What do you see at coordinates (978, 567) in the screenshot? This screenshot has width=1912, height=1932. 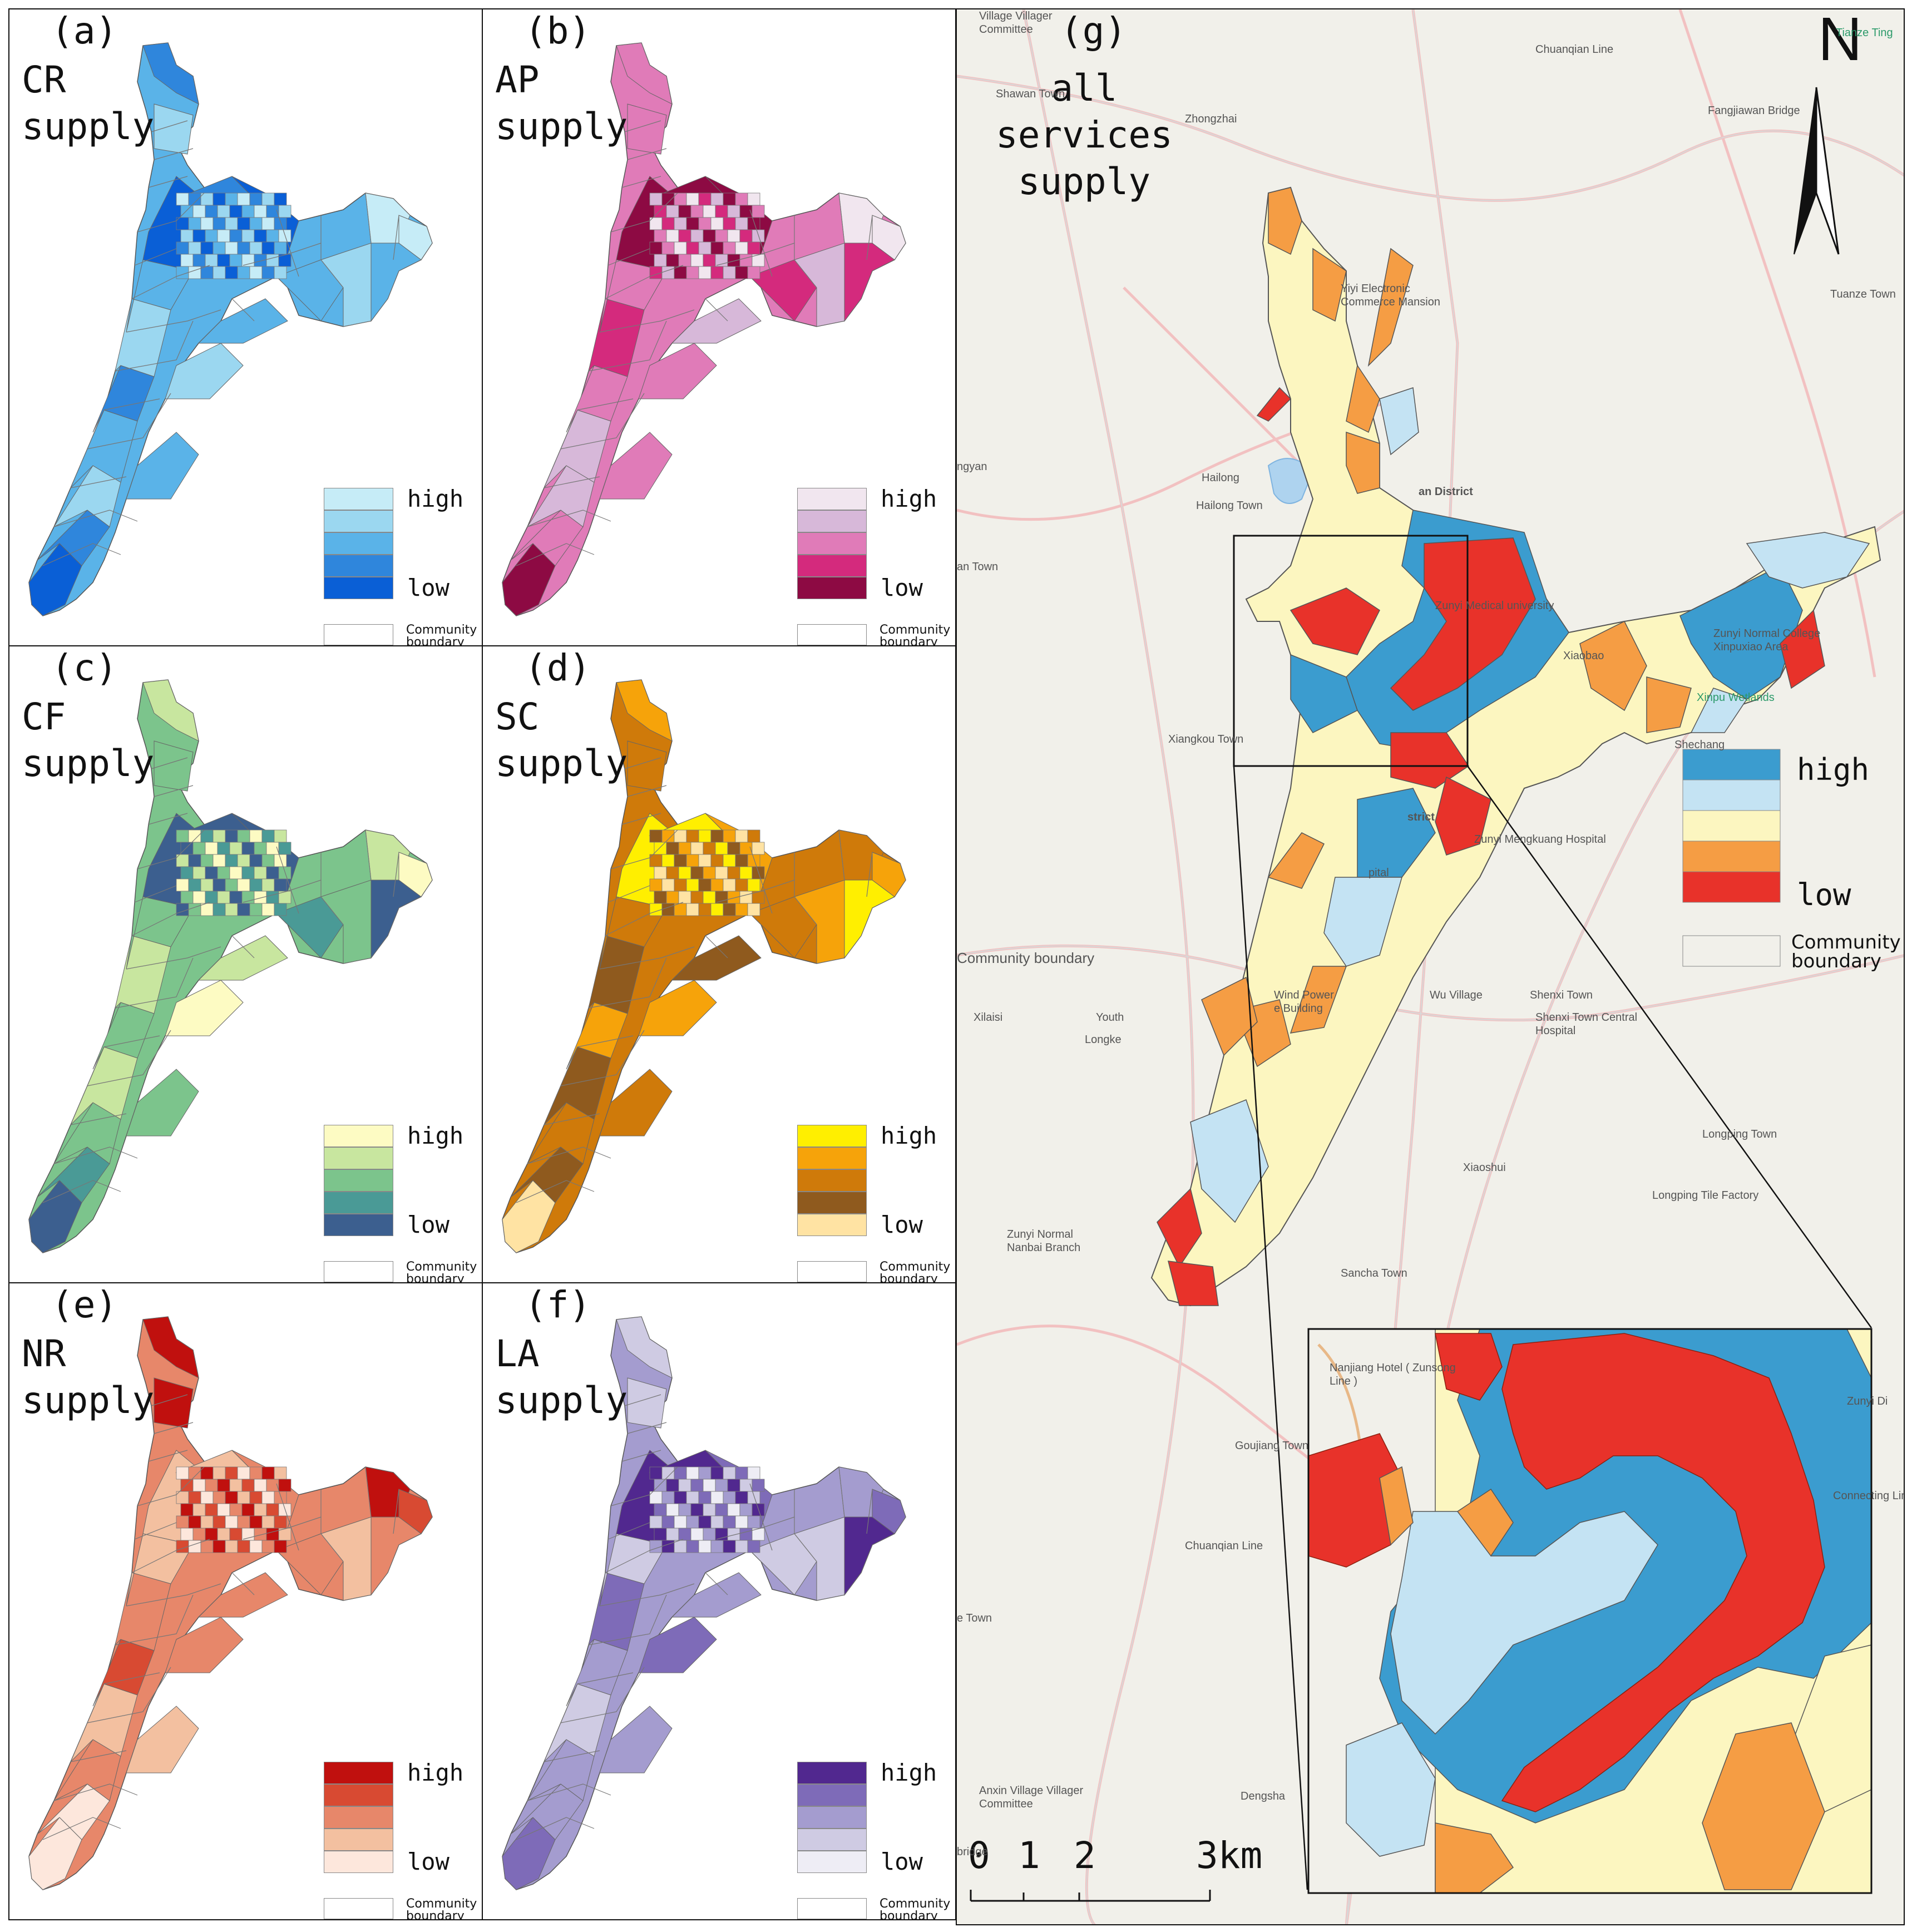 I see `basemap-label: an Town` at bounding box center [978, 567].